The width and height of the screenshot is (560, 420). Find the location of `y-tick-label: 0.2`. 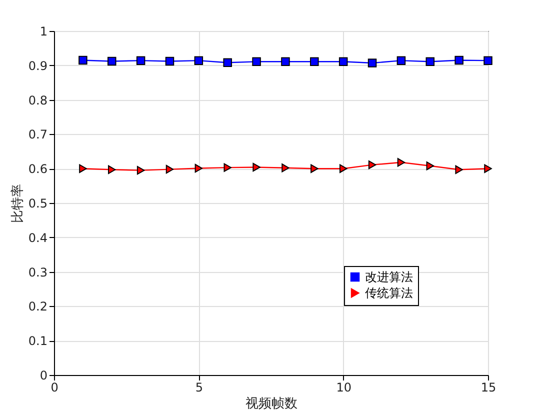

y-tick-label: 0.2 is located at coordinates (38, 307).